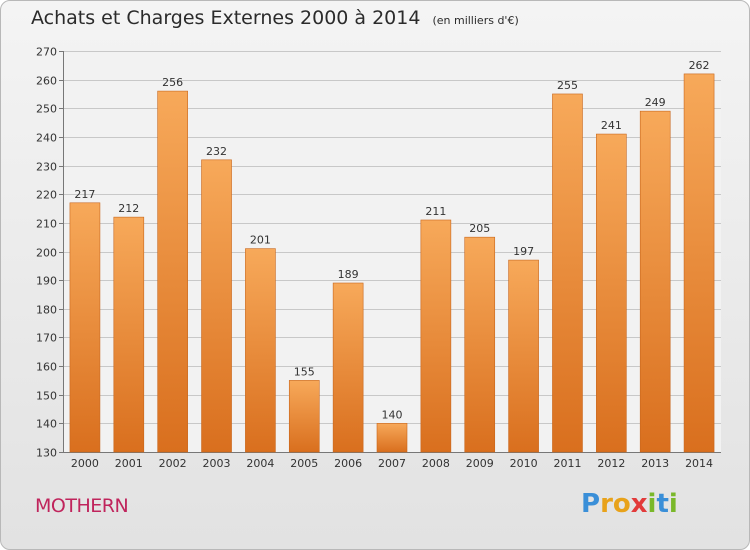 The width and height of the screenshot is (750, 550). What do you see at coordinates (606, 504) in the screenshot?
I see `logo-letter: r` at bounding box center [606, 504].